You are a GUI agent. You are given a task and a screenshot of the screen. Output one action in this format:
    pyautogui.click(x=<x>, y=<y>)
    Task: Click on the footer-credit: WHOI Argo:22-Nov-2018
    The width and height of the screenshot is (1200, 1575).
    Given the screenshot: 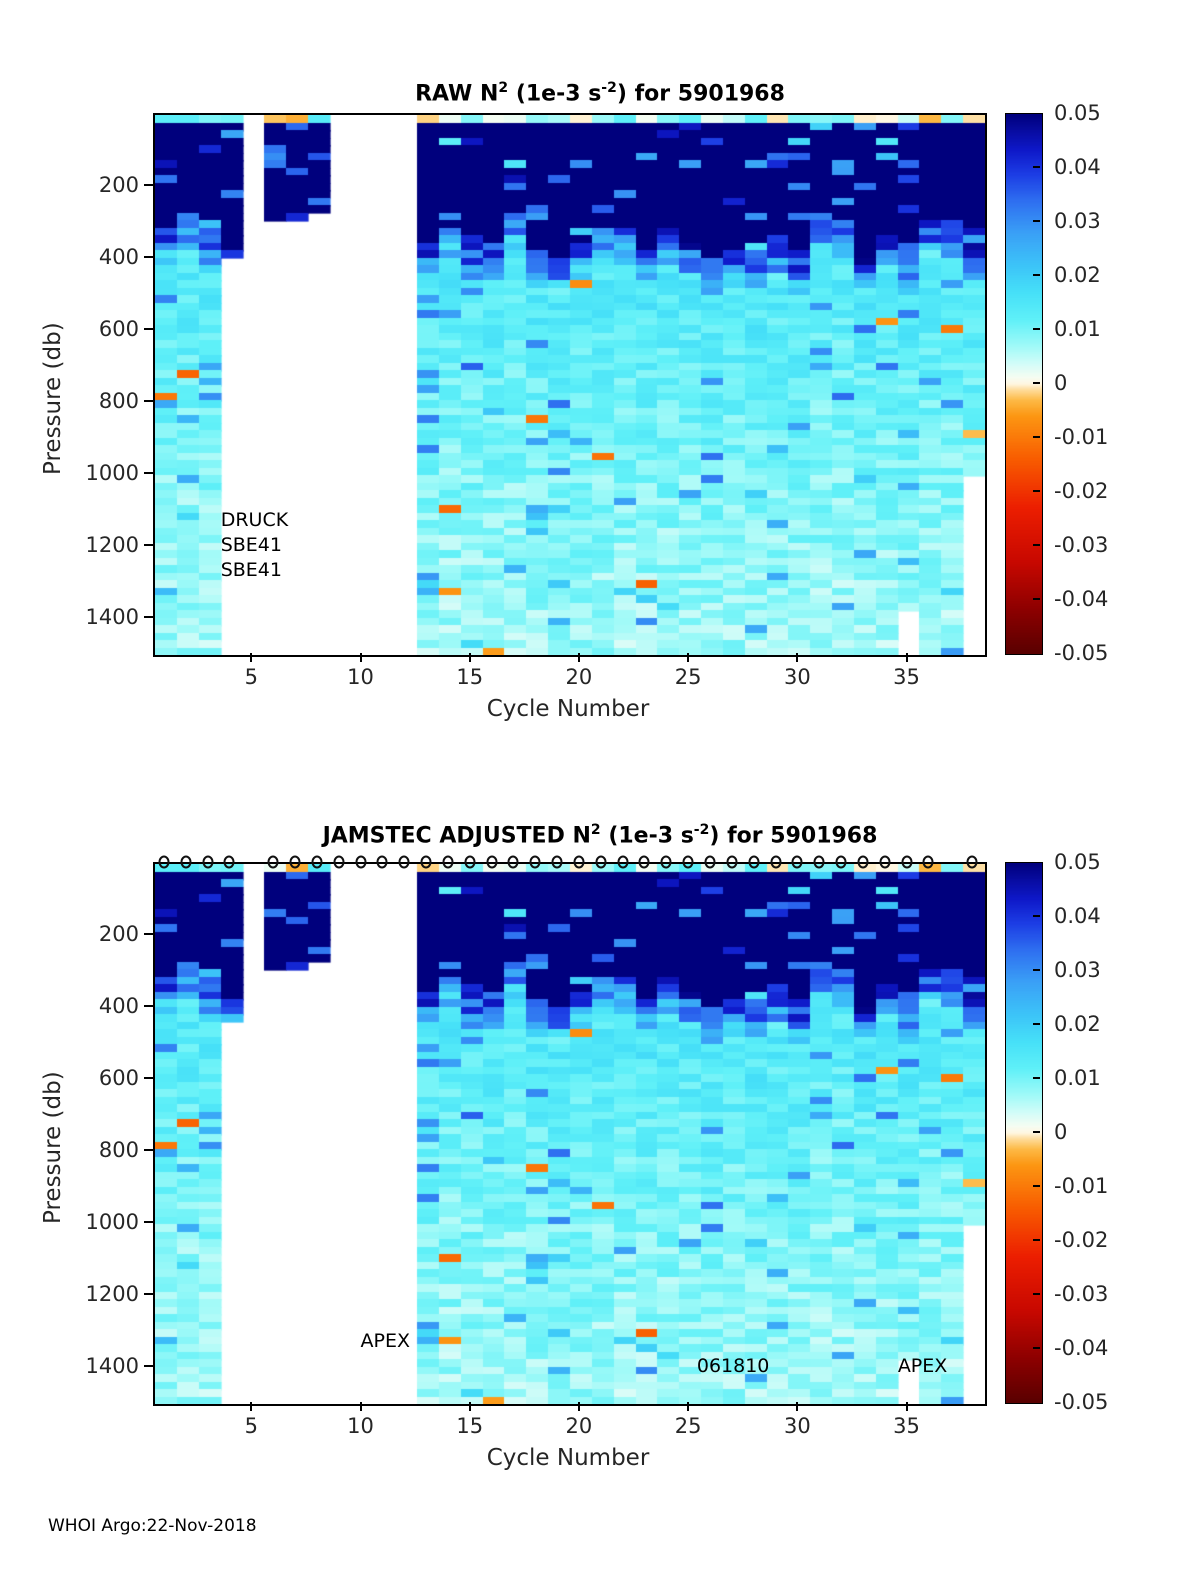 What is the action you would take?
    pyautogui.click(x=152, y=1526)
    